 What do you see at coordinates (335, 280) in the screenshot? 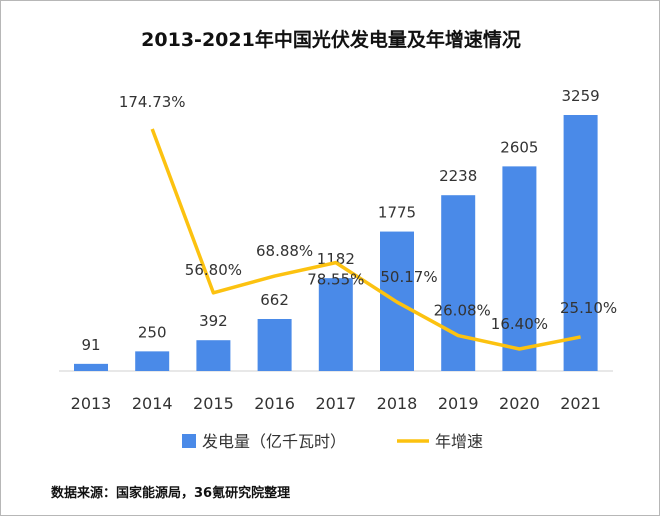
I see `growth-label-2017: 78.55%` at bounding box center [335, 280].